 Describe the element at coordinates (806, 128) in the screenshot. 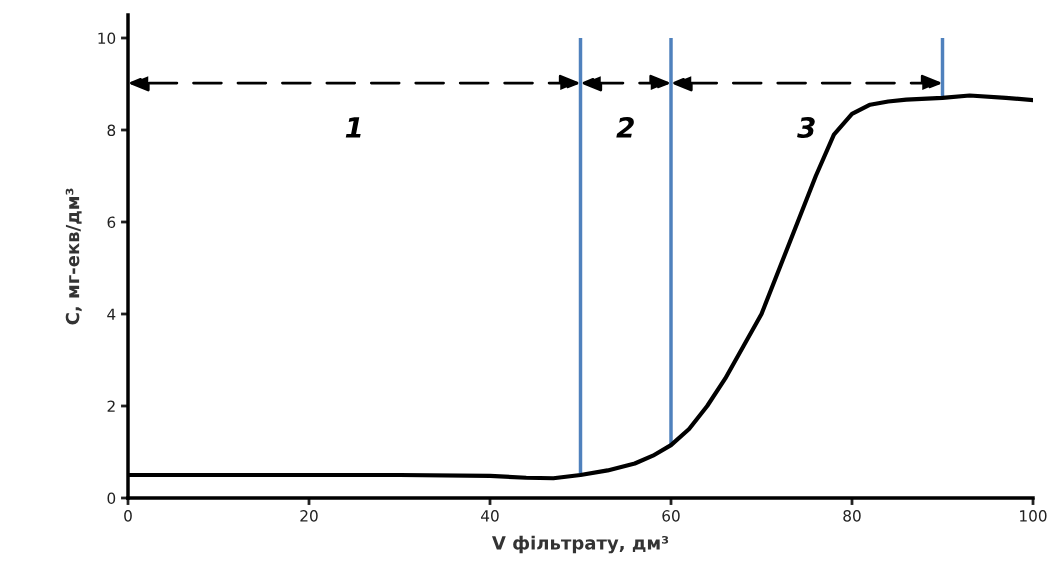

I see `annotation: 3` at that location.